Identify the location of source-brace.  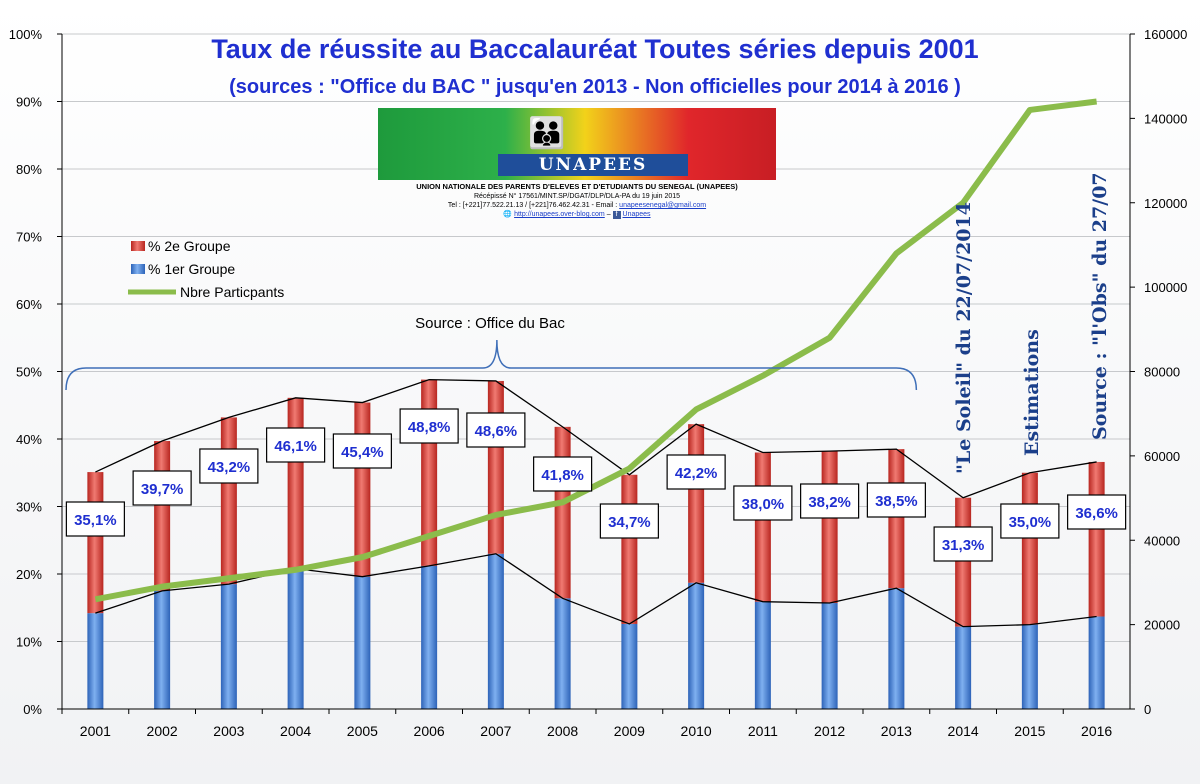
(491, 365).